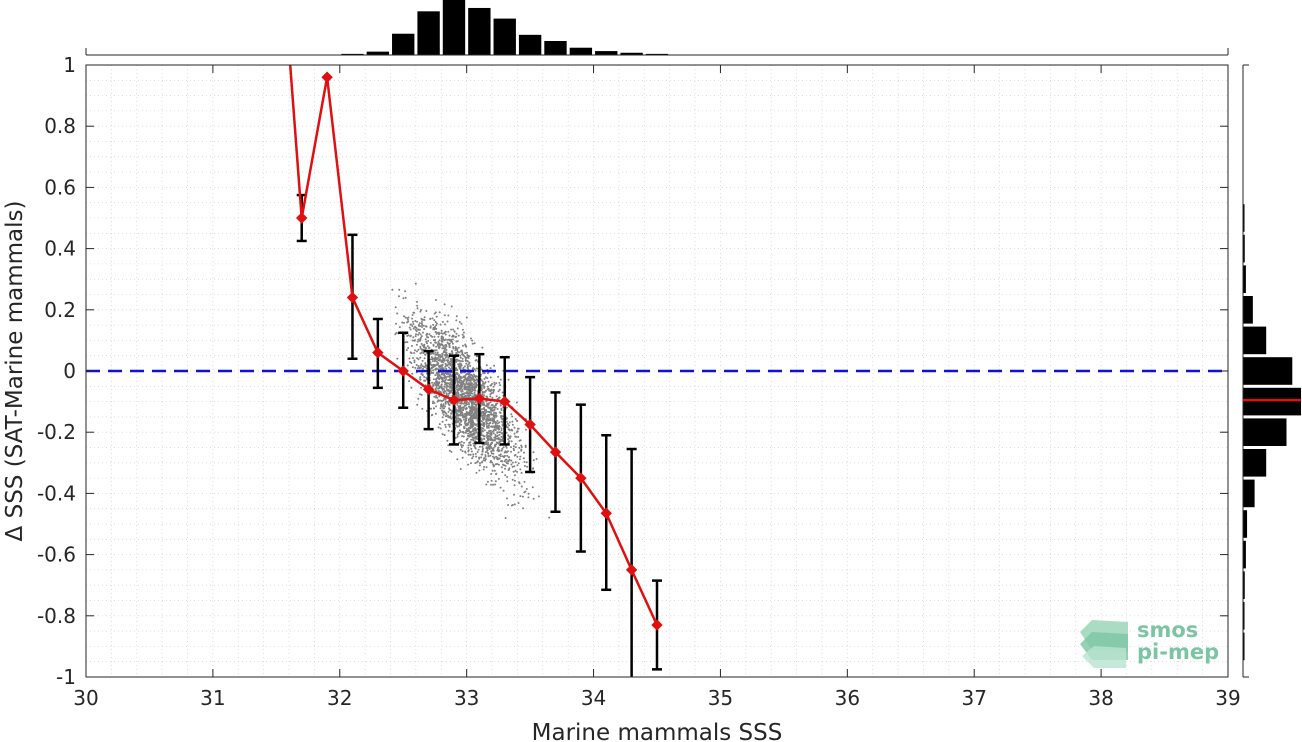 The width and height of the screenshot is (1302, 742). I want to click on smos-pi-mep-logo: smos pi-mep, so click(1149, 643).